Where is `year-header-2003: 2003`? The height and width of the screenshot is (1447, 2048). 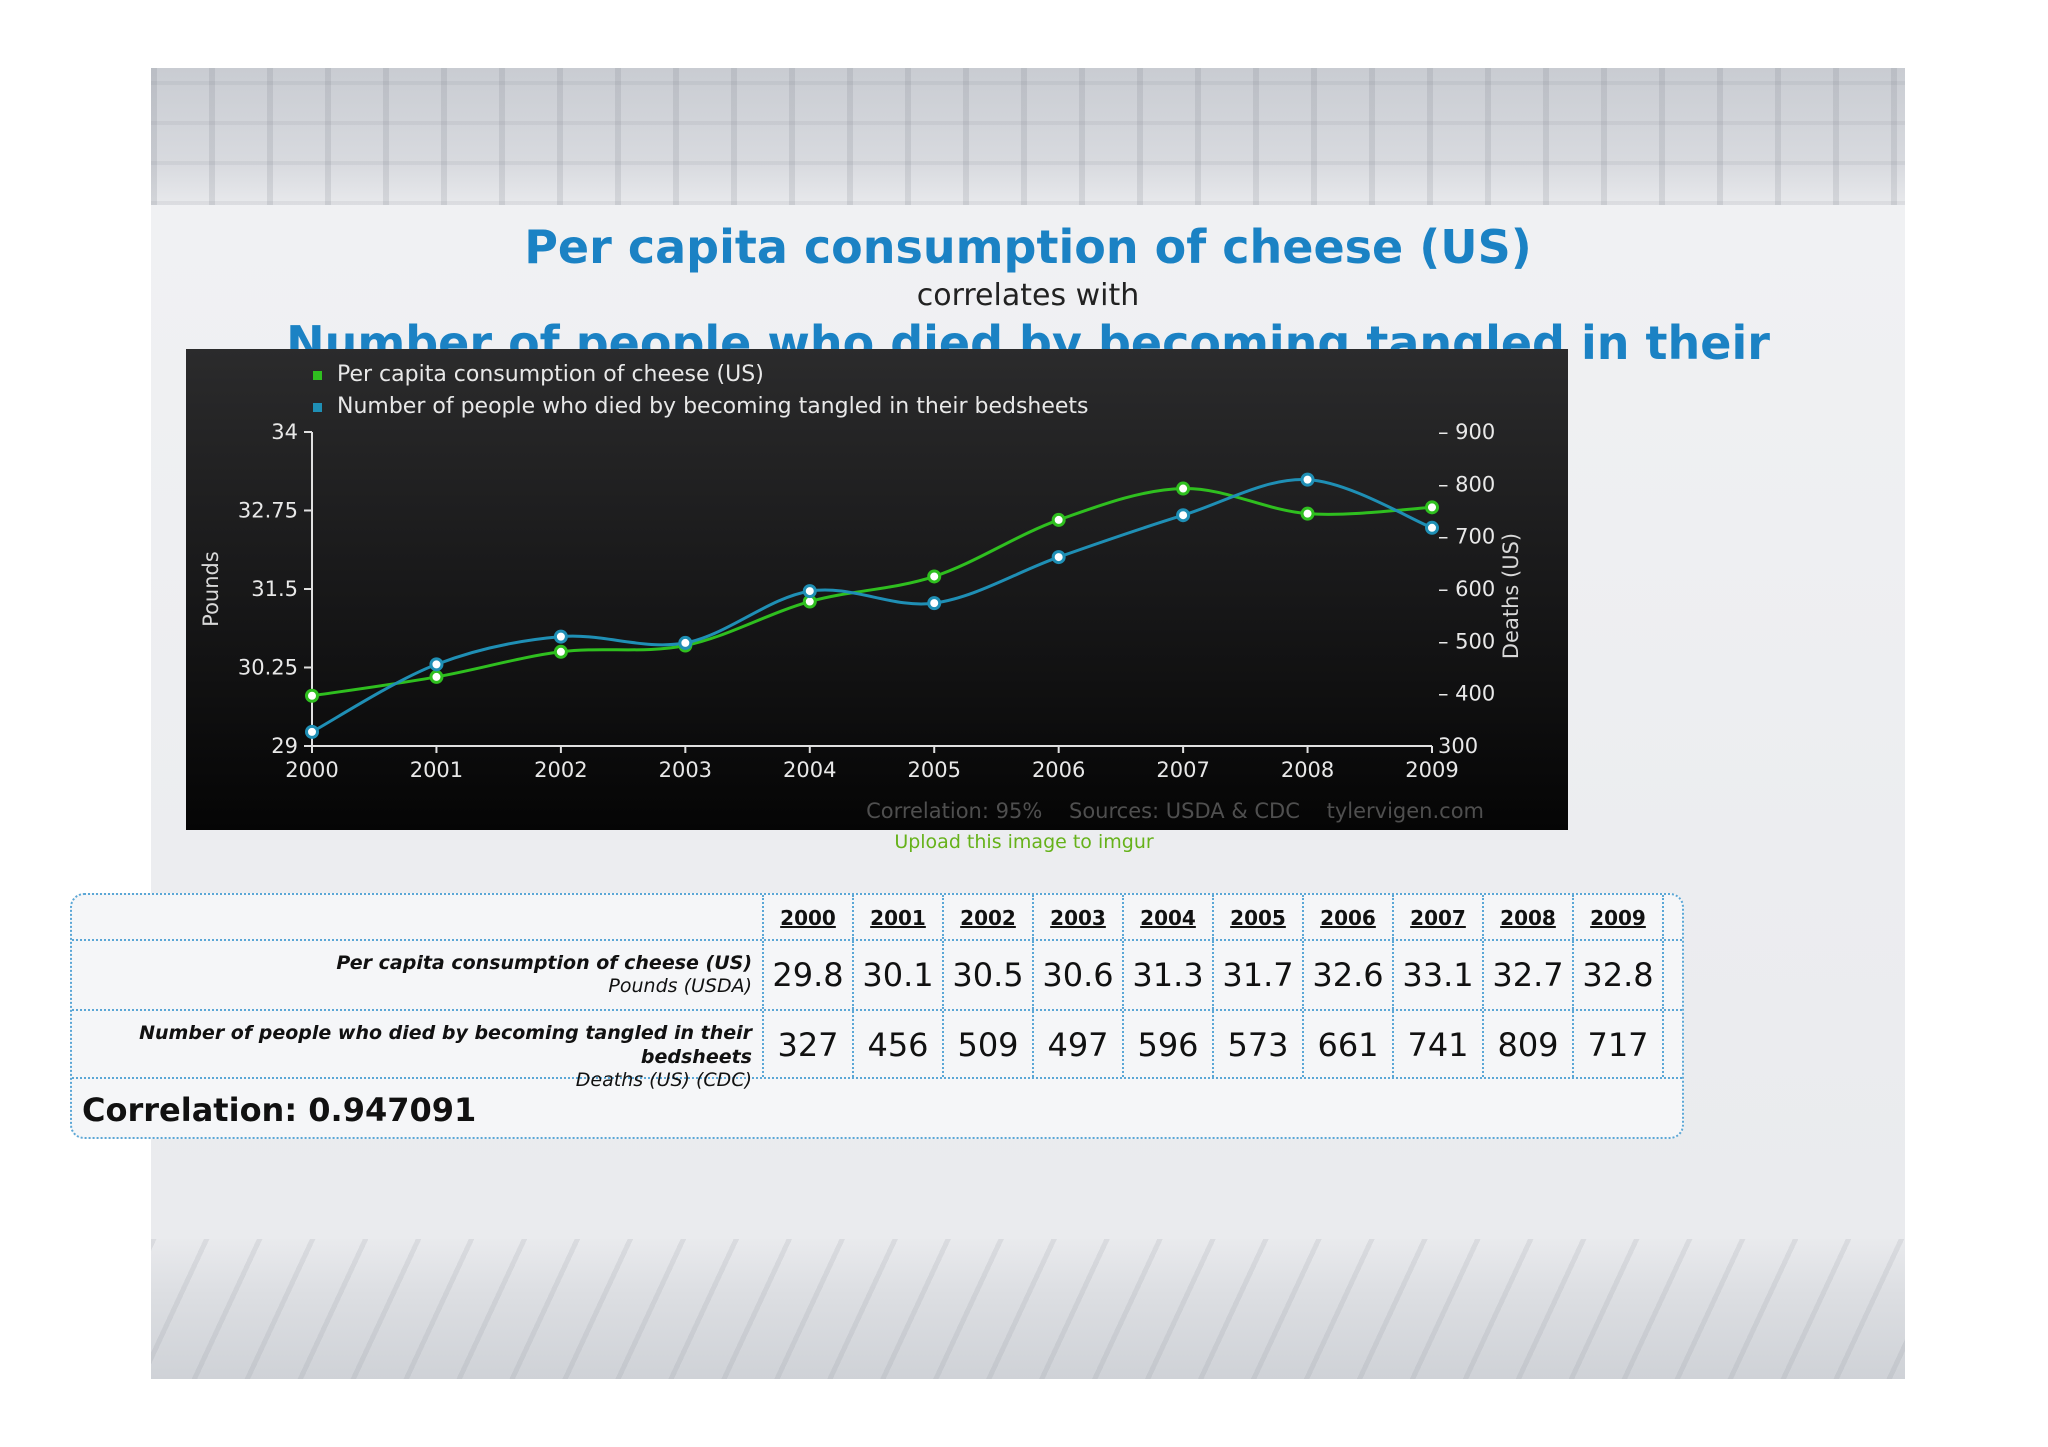 year-header-2003: 2003 is located at coordinates (1079, 917).